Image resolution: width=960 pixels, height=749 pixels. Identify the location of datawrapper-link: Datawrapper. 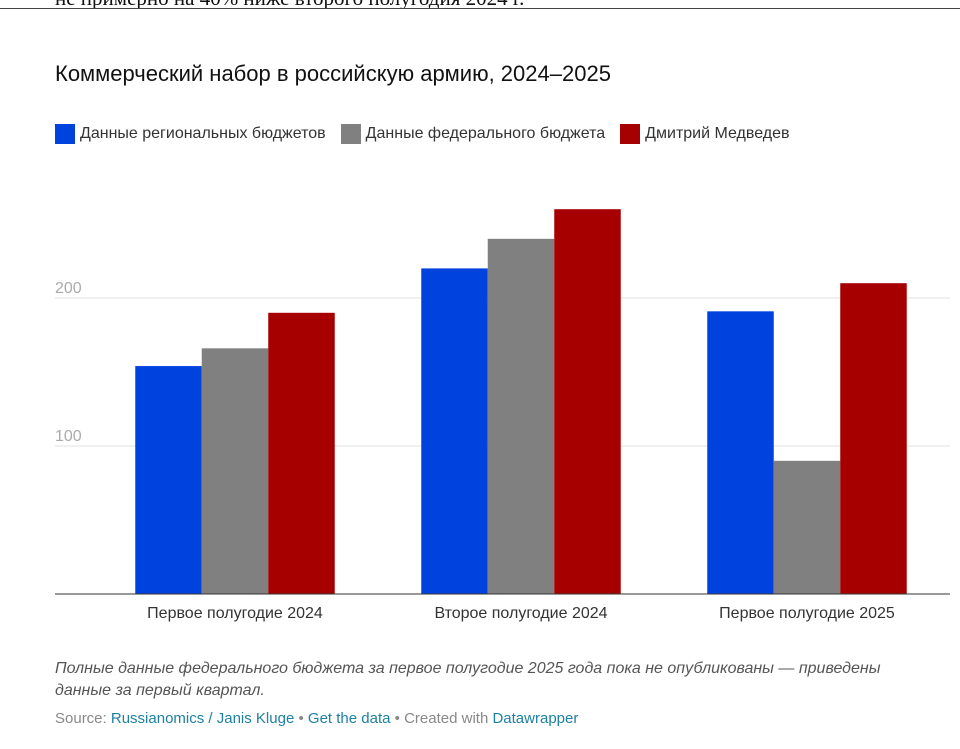
(535, 718).